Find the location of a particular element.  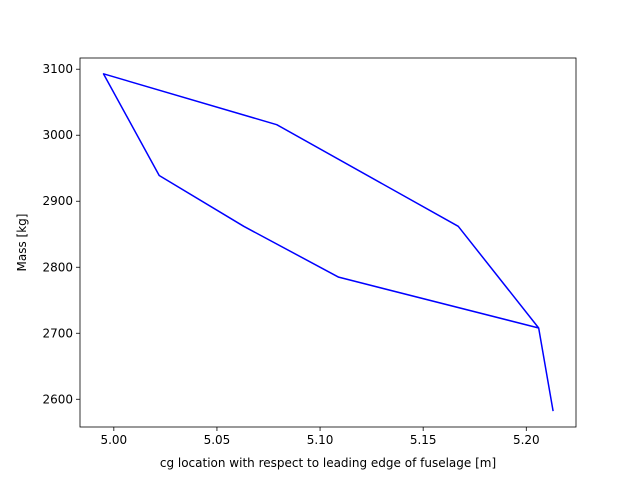

x-tick-label: 5.10 is located at coordinates (320, 440).